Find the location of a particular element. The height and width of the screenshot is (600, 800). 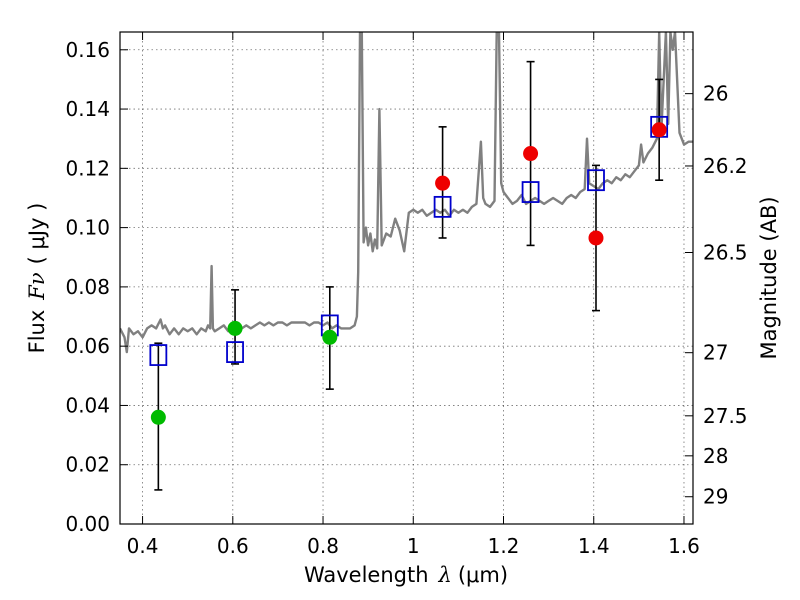

y-tick-label: 0.06 is located at coordinates (87, 346).